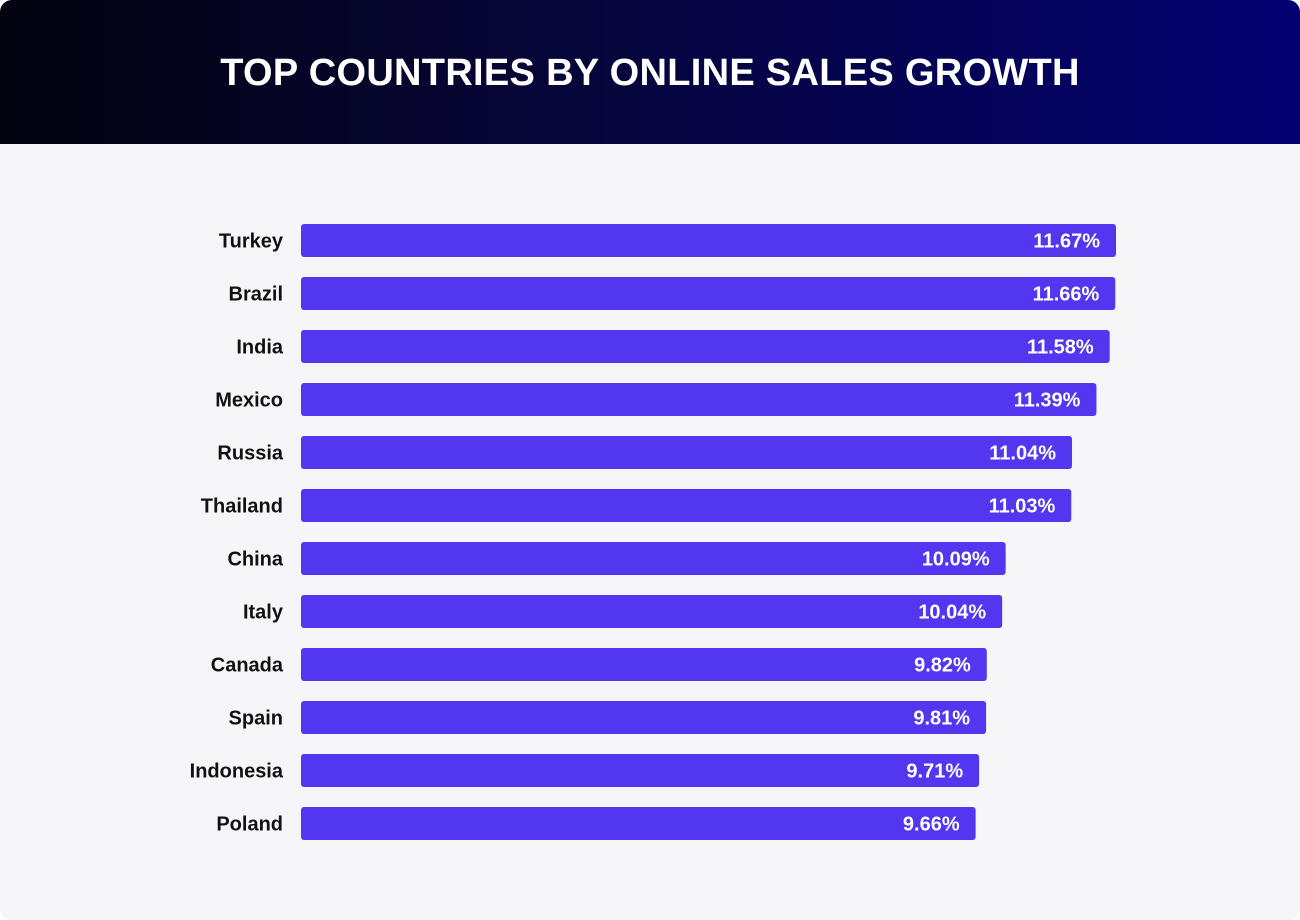 This screenshot has height=920, width=1300. What do you see at coordinates (250, 454) in the screenshot?
I see `category-label: Russia` at bounding box center [250, 454].